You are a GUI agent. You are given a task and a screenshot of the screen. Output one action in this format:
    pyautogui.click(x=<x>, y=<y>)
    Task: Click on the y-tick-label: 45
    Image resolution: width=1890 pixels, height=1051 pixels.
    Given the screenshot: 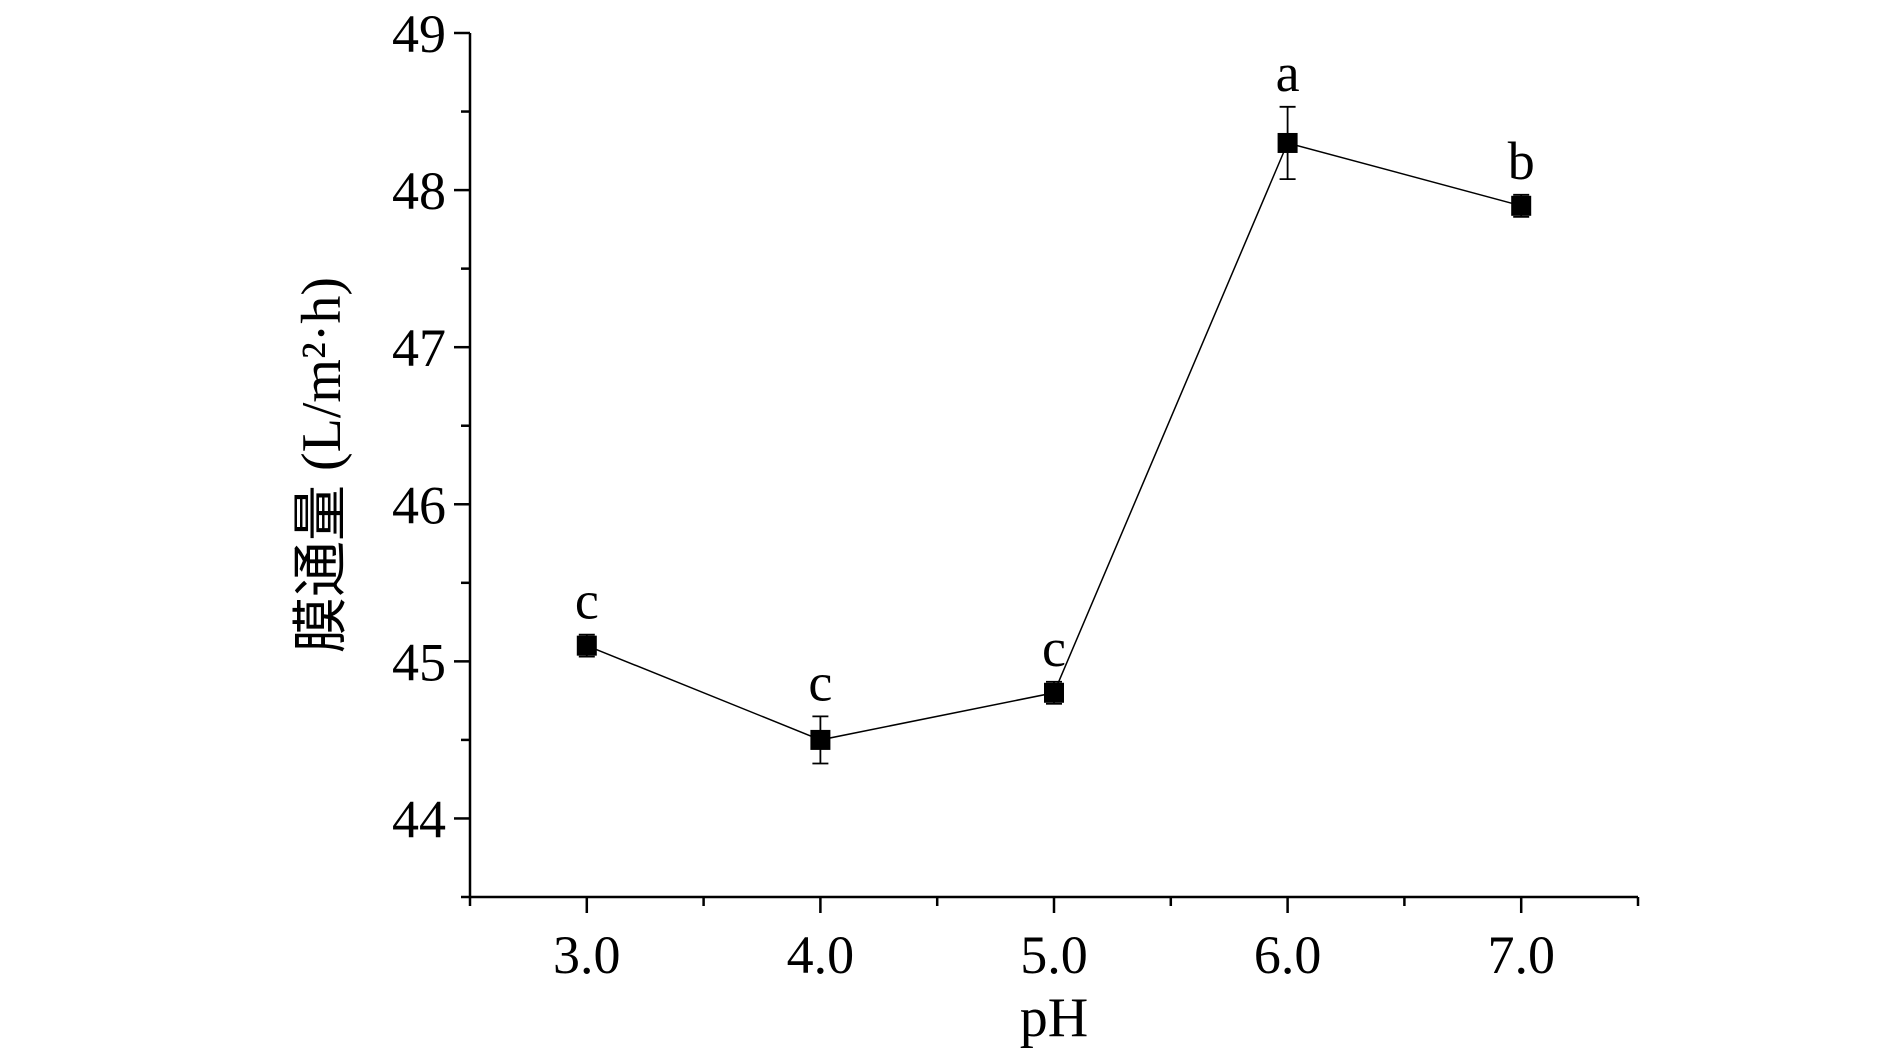 What is the action you would take?
    pyautogui.click(x=419, y=662)
    